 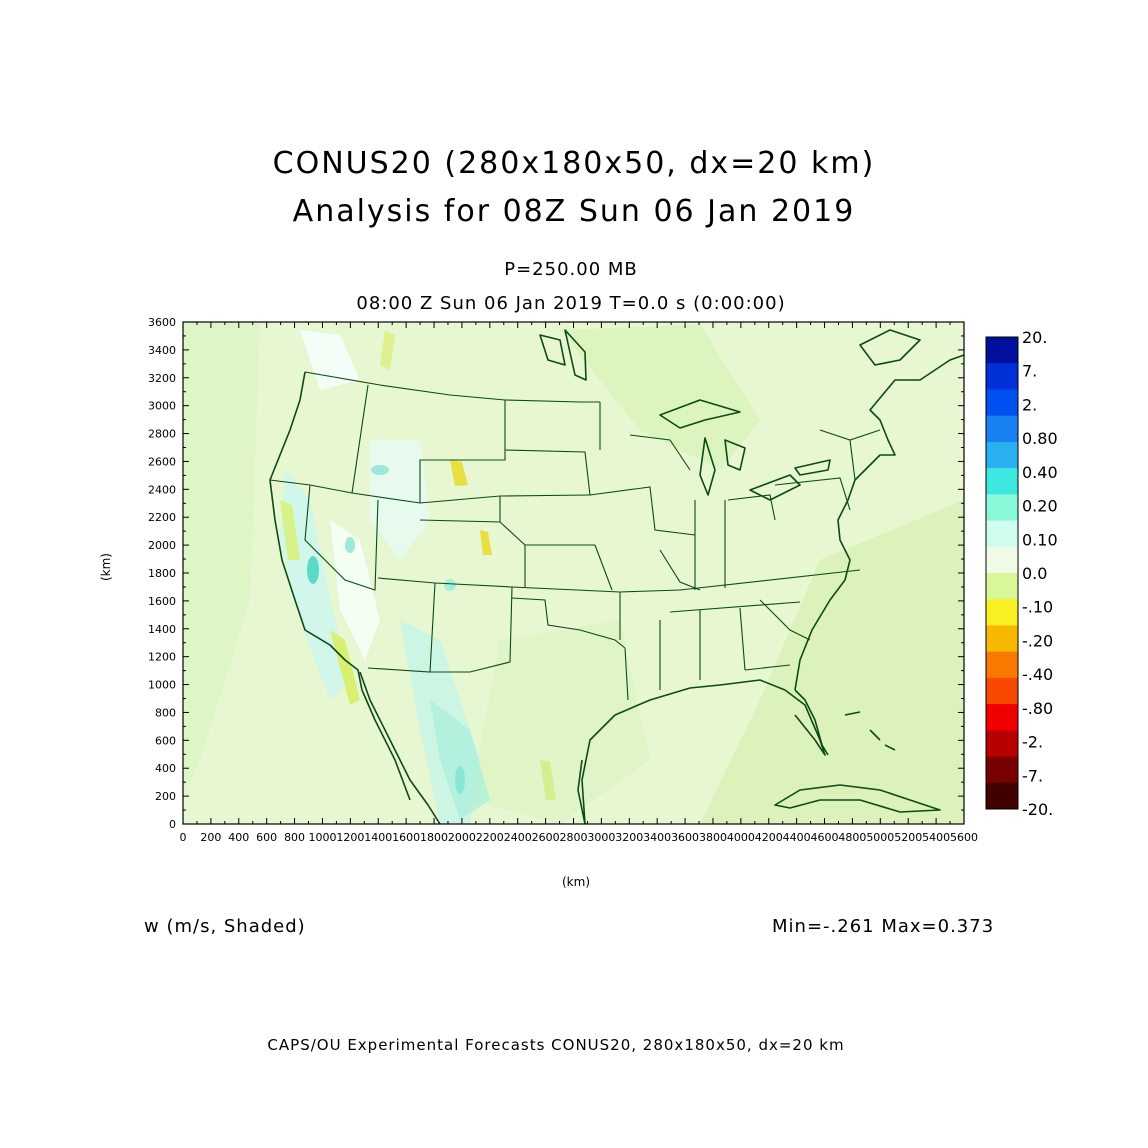 What do you see at coordinates (574, 837) in the screenshot?
I see `x-tick-label: 2800` at bounding box center [574, 837].